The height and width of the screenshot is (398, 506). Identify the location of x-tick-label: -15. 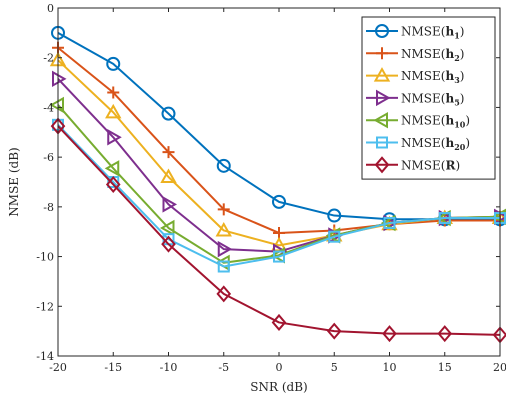
(113, 367).